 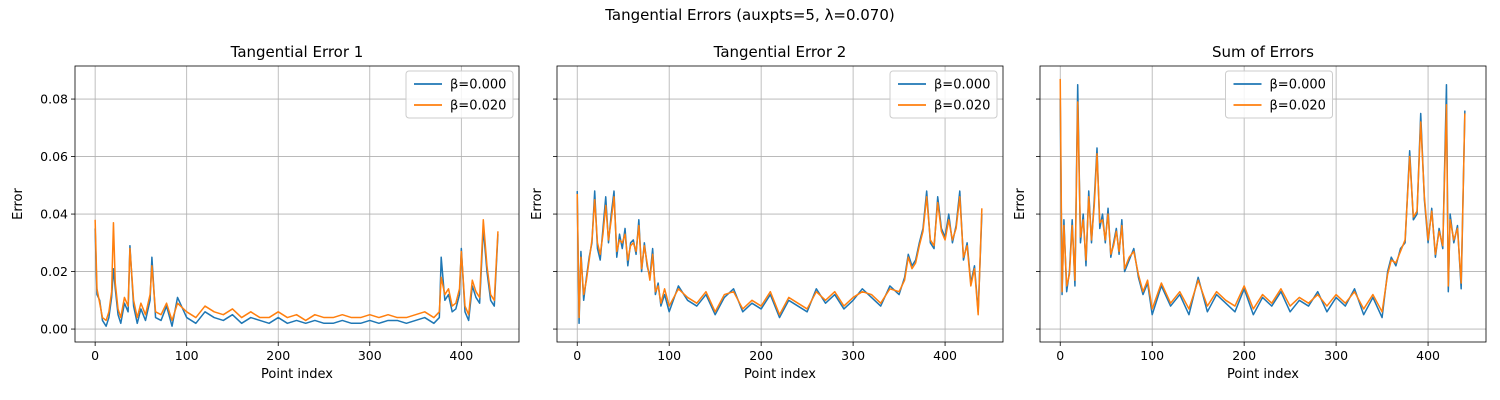 I want to click on y-tick-label: 0.08, so click(x=54, y=99).